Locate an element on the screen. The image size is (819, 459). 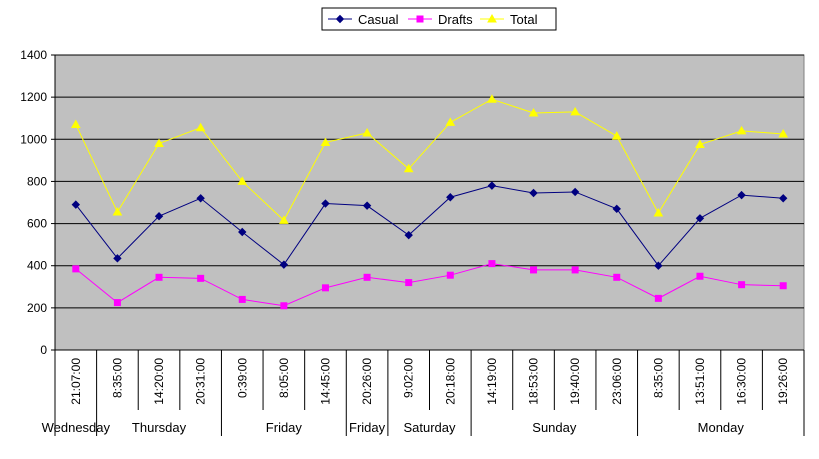
legend-box is located at coordinates (439, 19).